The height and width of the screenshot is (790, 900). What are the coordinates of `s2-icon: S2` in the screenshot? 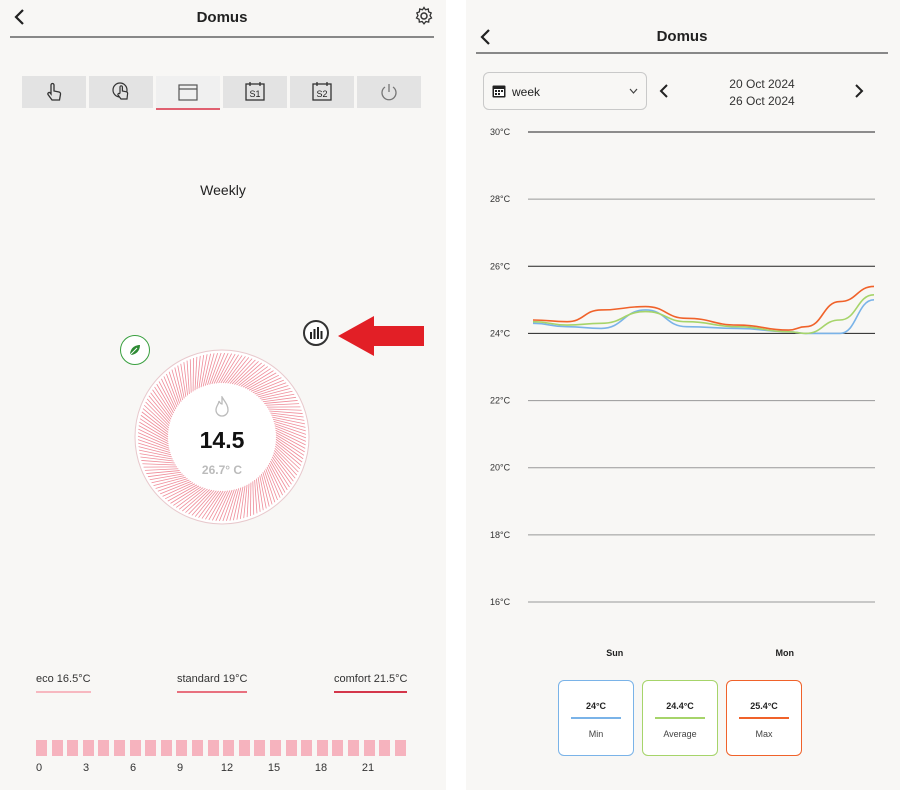 It's located at (322, 91).